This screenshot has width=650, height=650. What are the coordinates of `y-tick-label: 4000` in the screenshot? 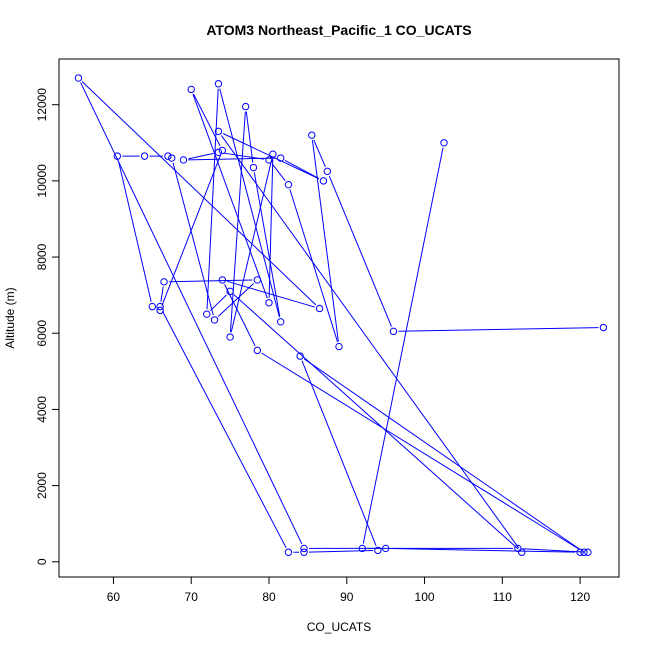 It's located at (42, 409).